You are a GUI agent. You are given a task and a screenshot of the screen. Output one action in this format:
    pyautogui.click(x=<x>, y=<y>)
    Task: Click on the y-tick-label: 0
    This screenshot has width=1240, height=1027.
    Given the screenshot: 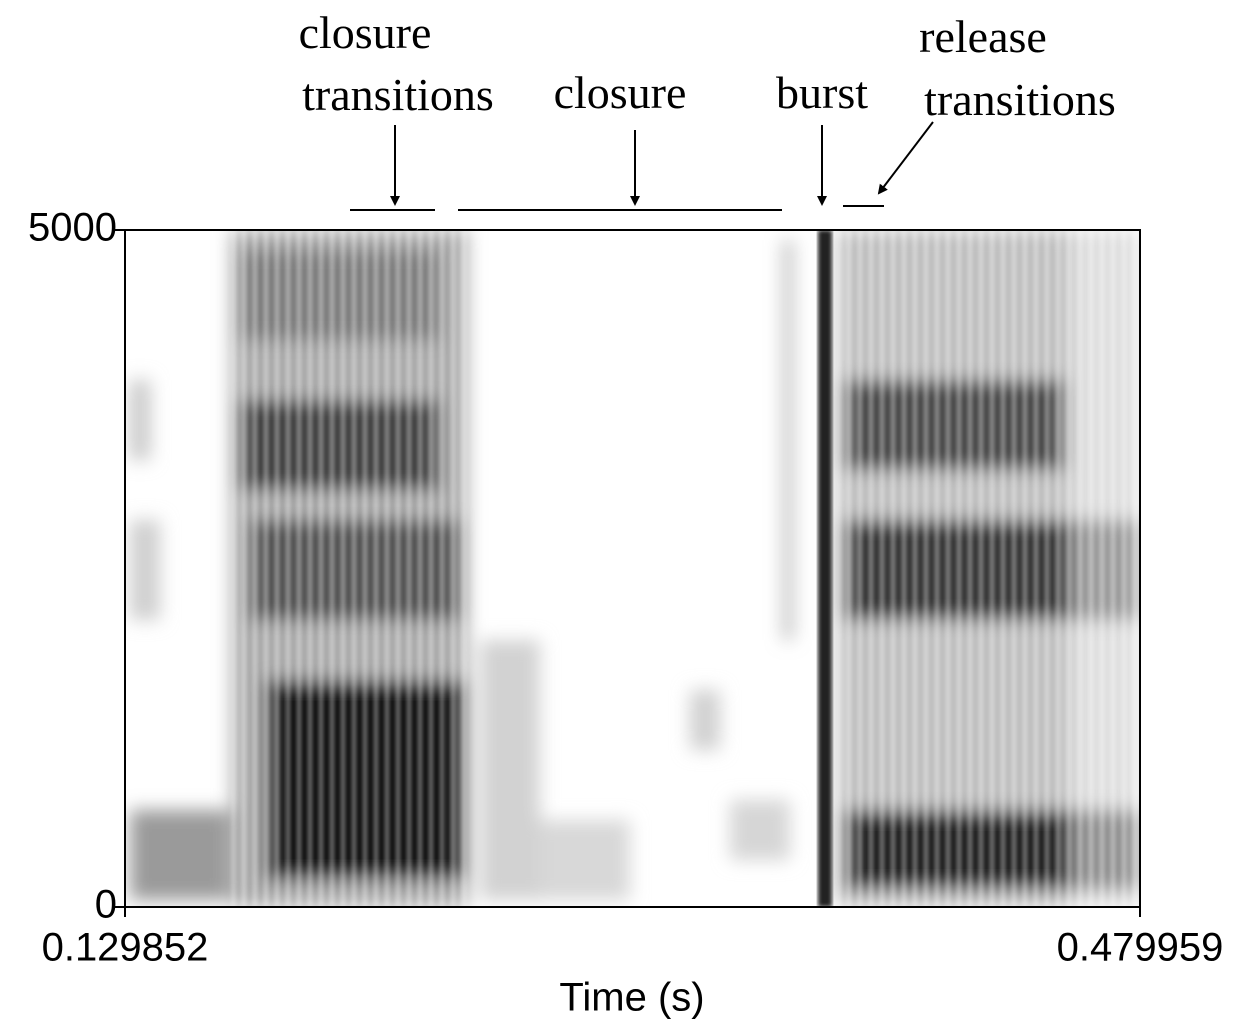 What is the action you would take?
    pyautogui.click(x=106, y=905)
    